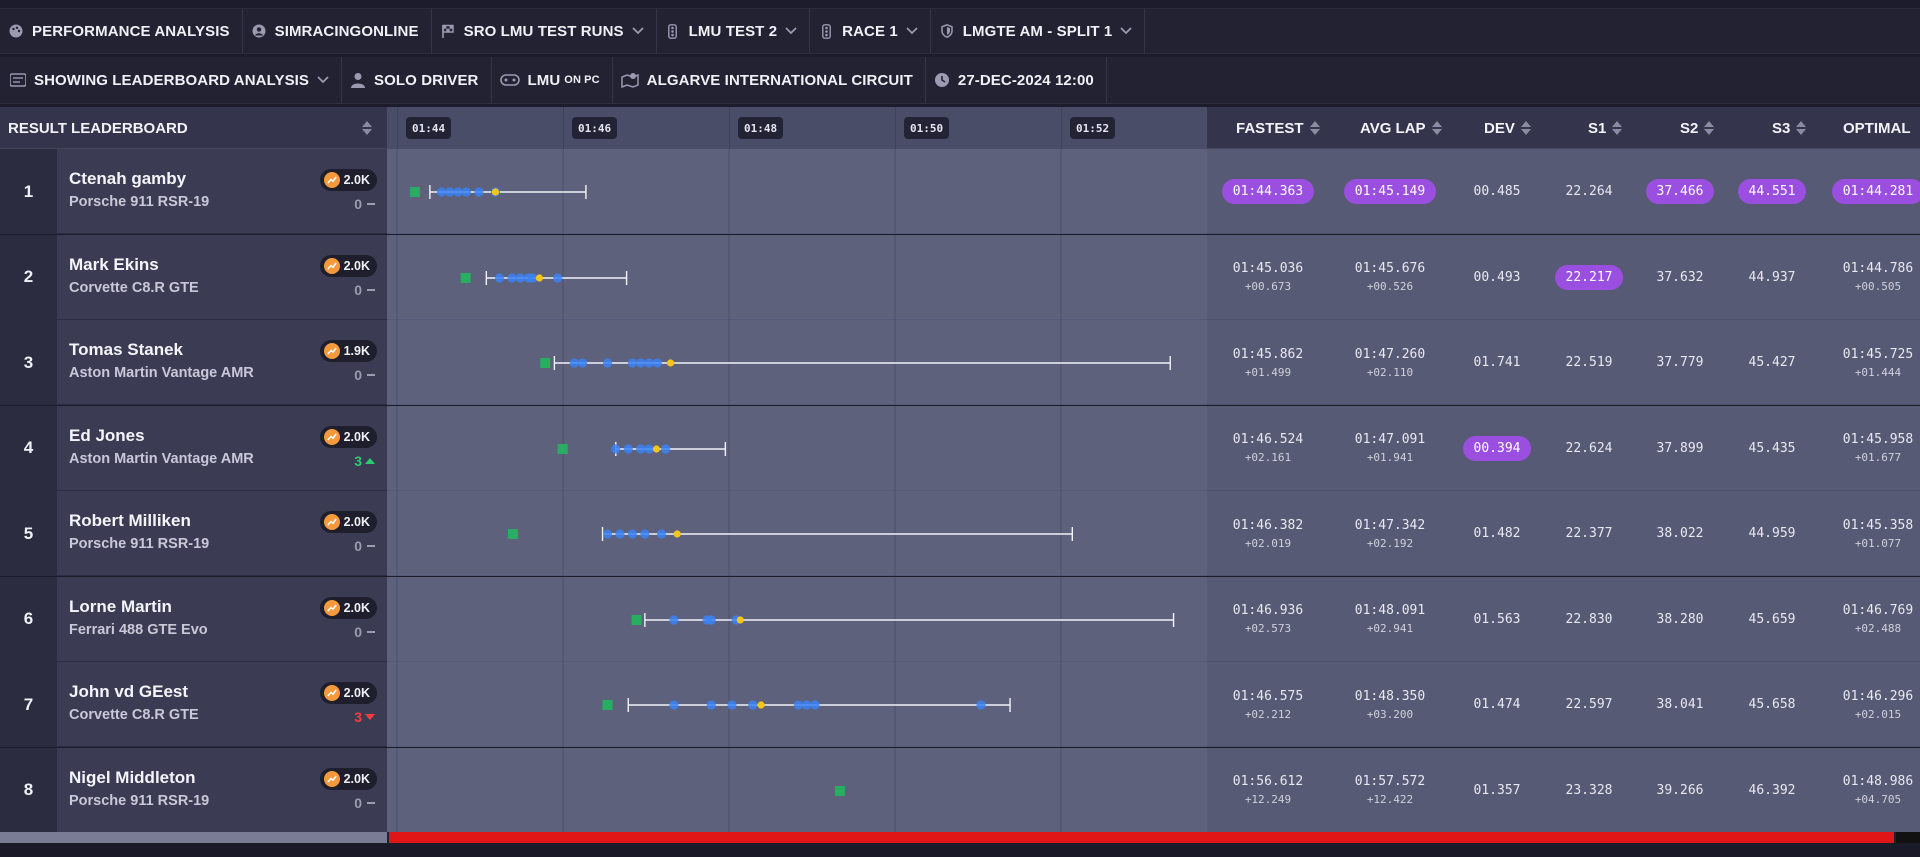  I want to click on average-lap-dot, so click(495, 192).